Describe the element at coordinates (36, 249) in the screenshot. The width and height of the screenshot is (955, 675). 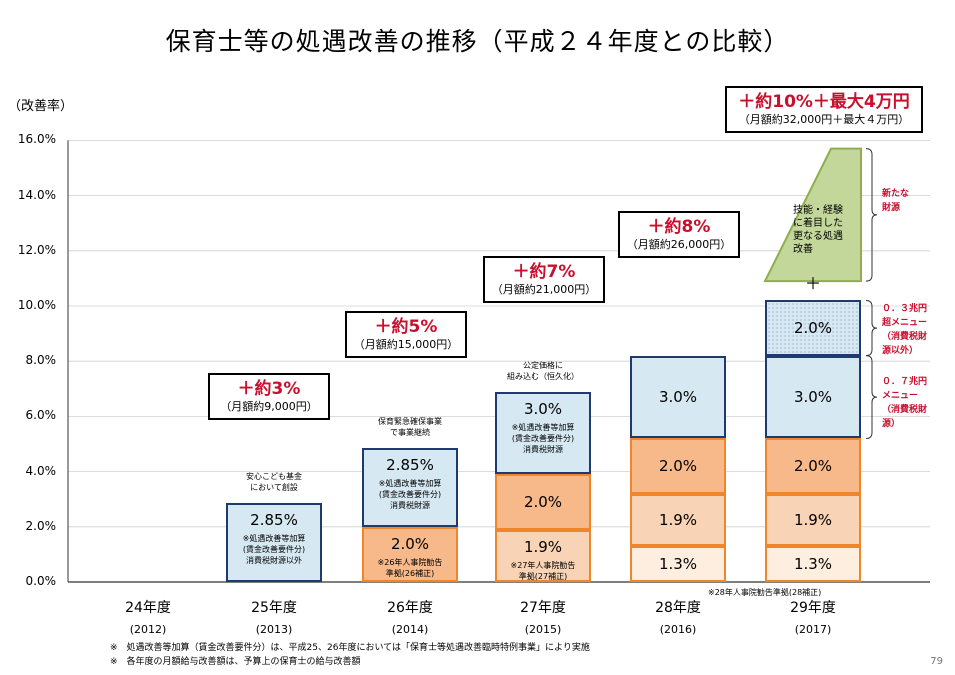
I see `y-tick-label: 12.0%` at that location.